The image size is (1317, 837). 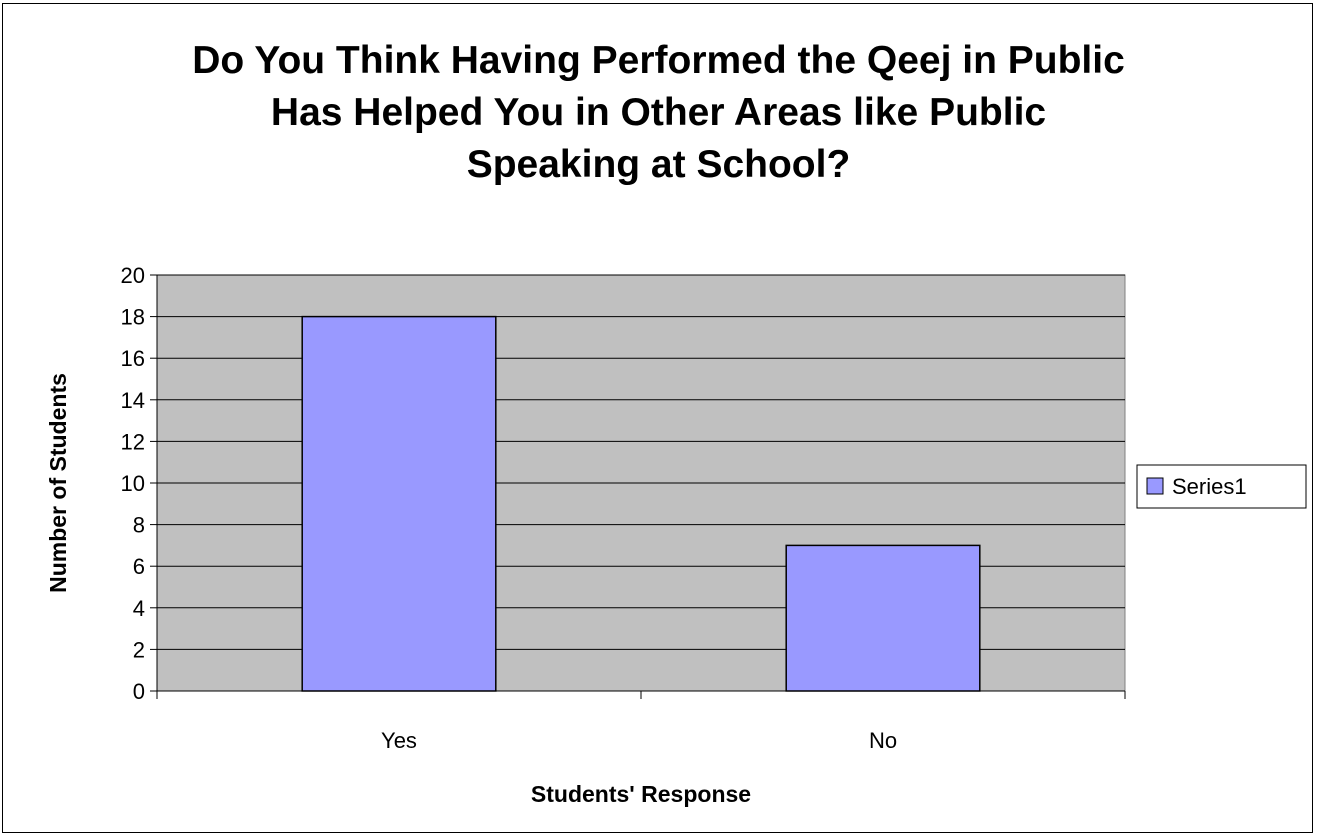 What do you see at coordinates (399, 740) in the screenshot?
I see `x-tick-label: Yes` at bounding box center [399, 740].